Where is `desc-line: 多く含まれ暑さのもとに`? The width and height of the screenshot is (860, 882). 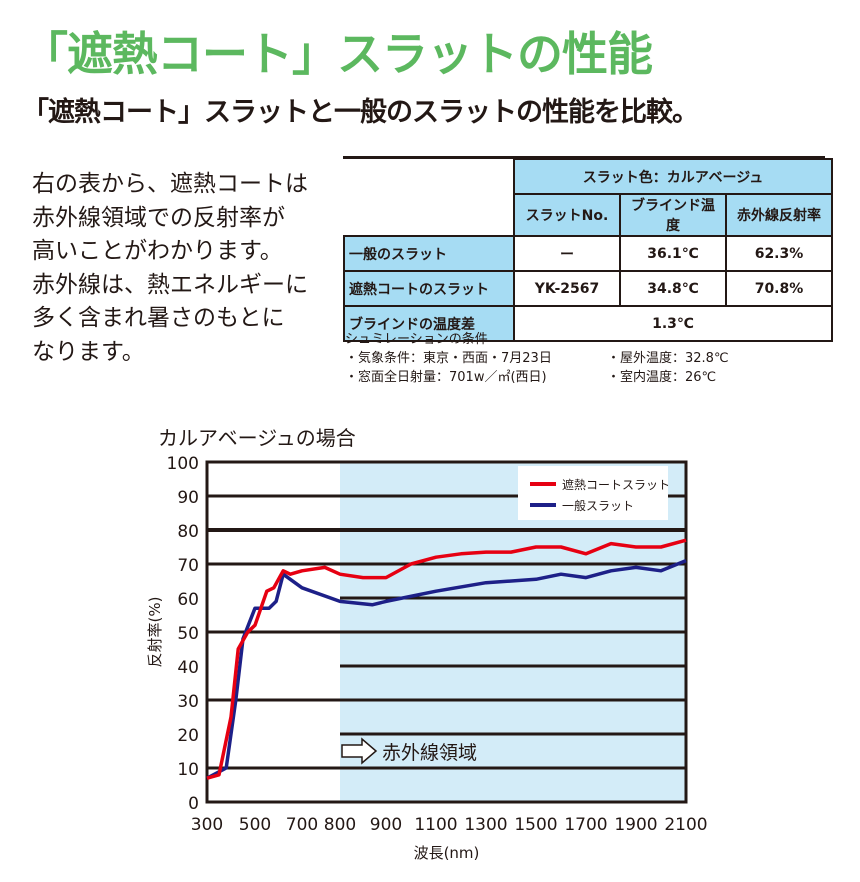
desc-line: 多く含まれ暑さのもとに is located at coordinates (158, 318).